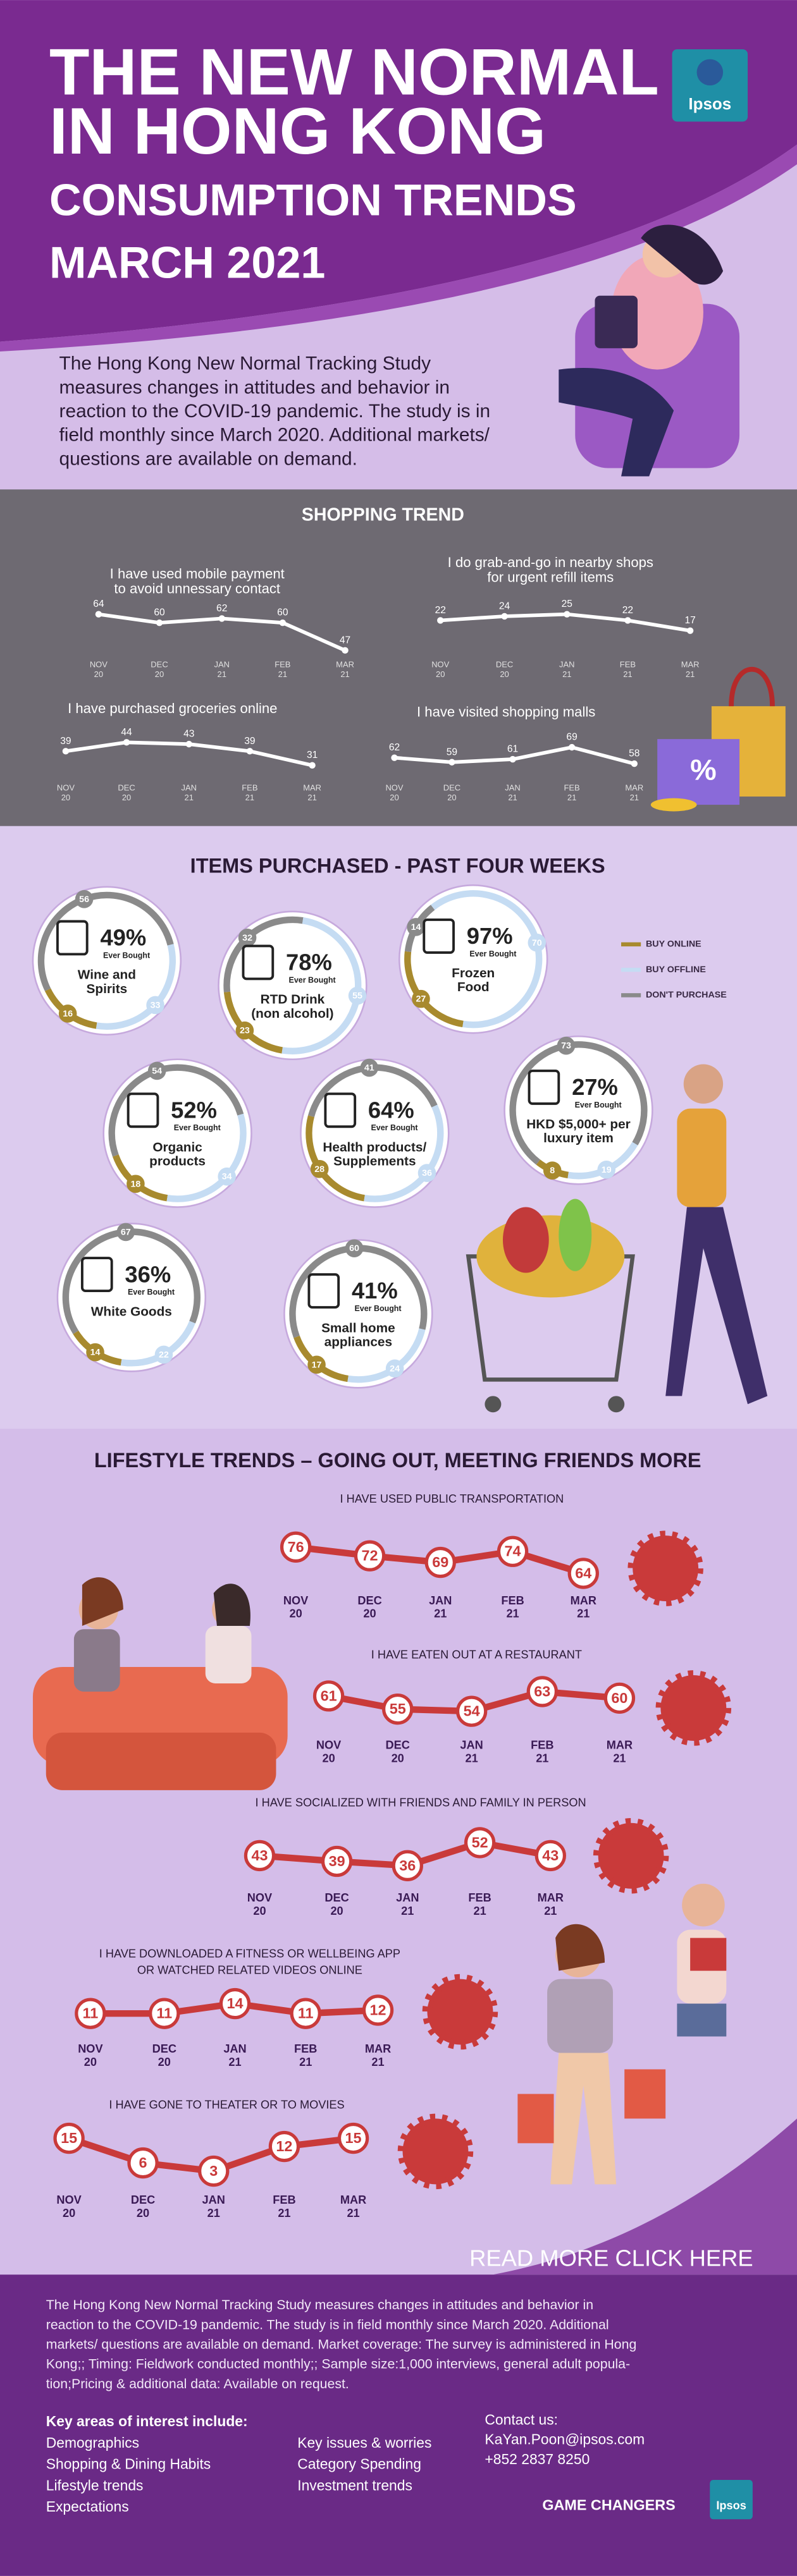 The image size is (797, 2576). Describe the element at coordinates (98, 604) in the screenshot. I see `data-label: 64` at that location.